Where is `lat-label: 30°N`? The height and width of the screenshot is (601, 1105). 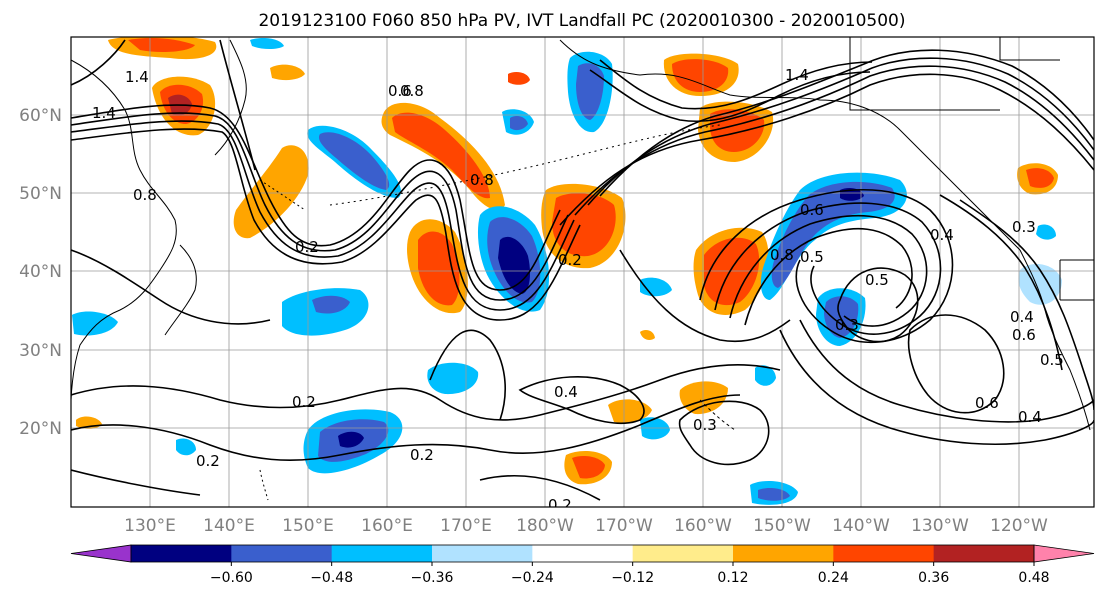 lat-label: 30°N is located at coordinates (40, 351).